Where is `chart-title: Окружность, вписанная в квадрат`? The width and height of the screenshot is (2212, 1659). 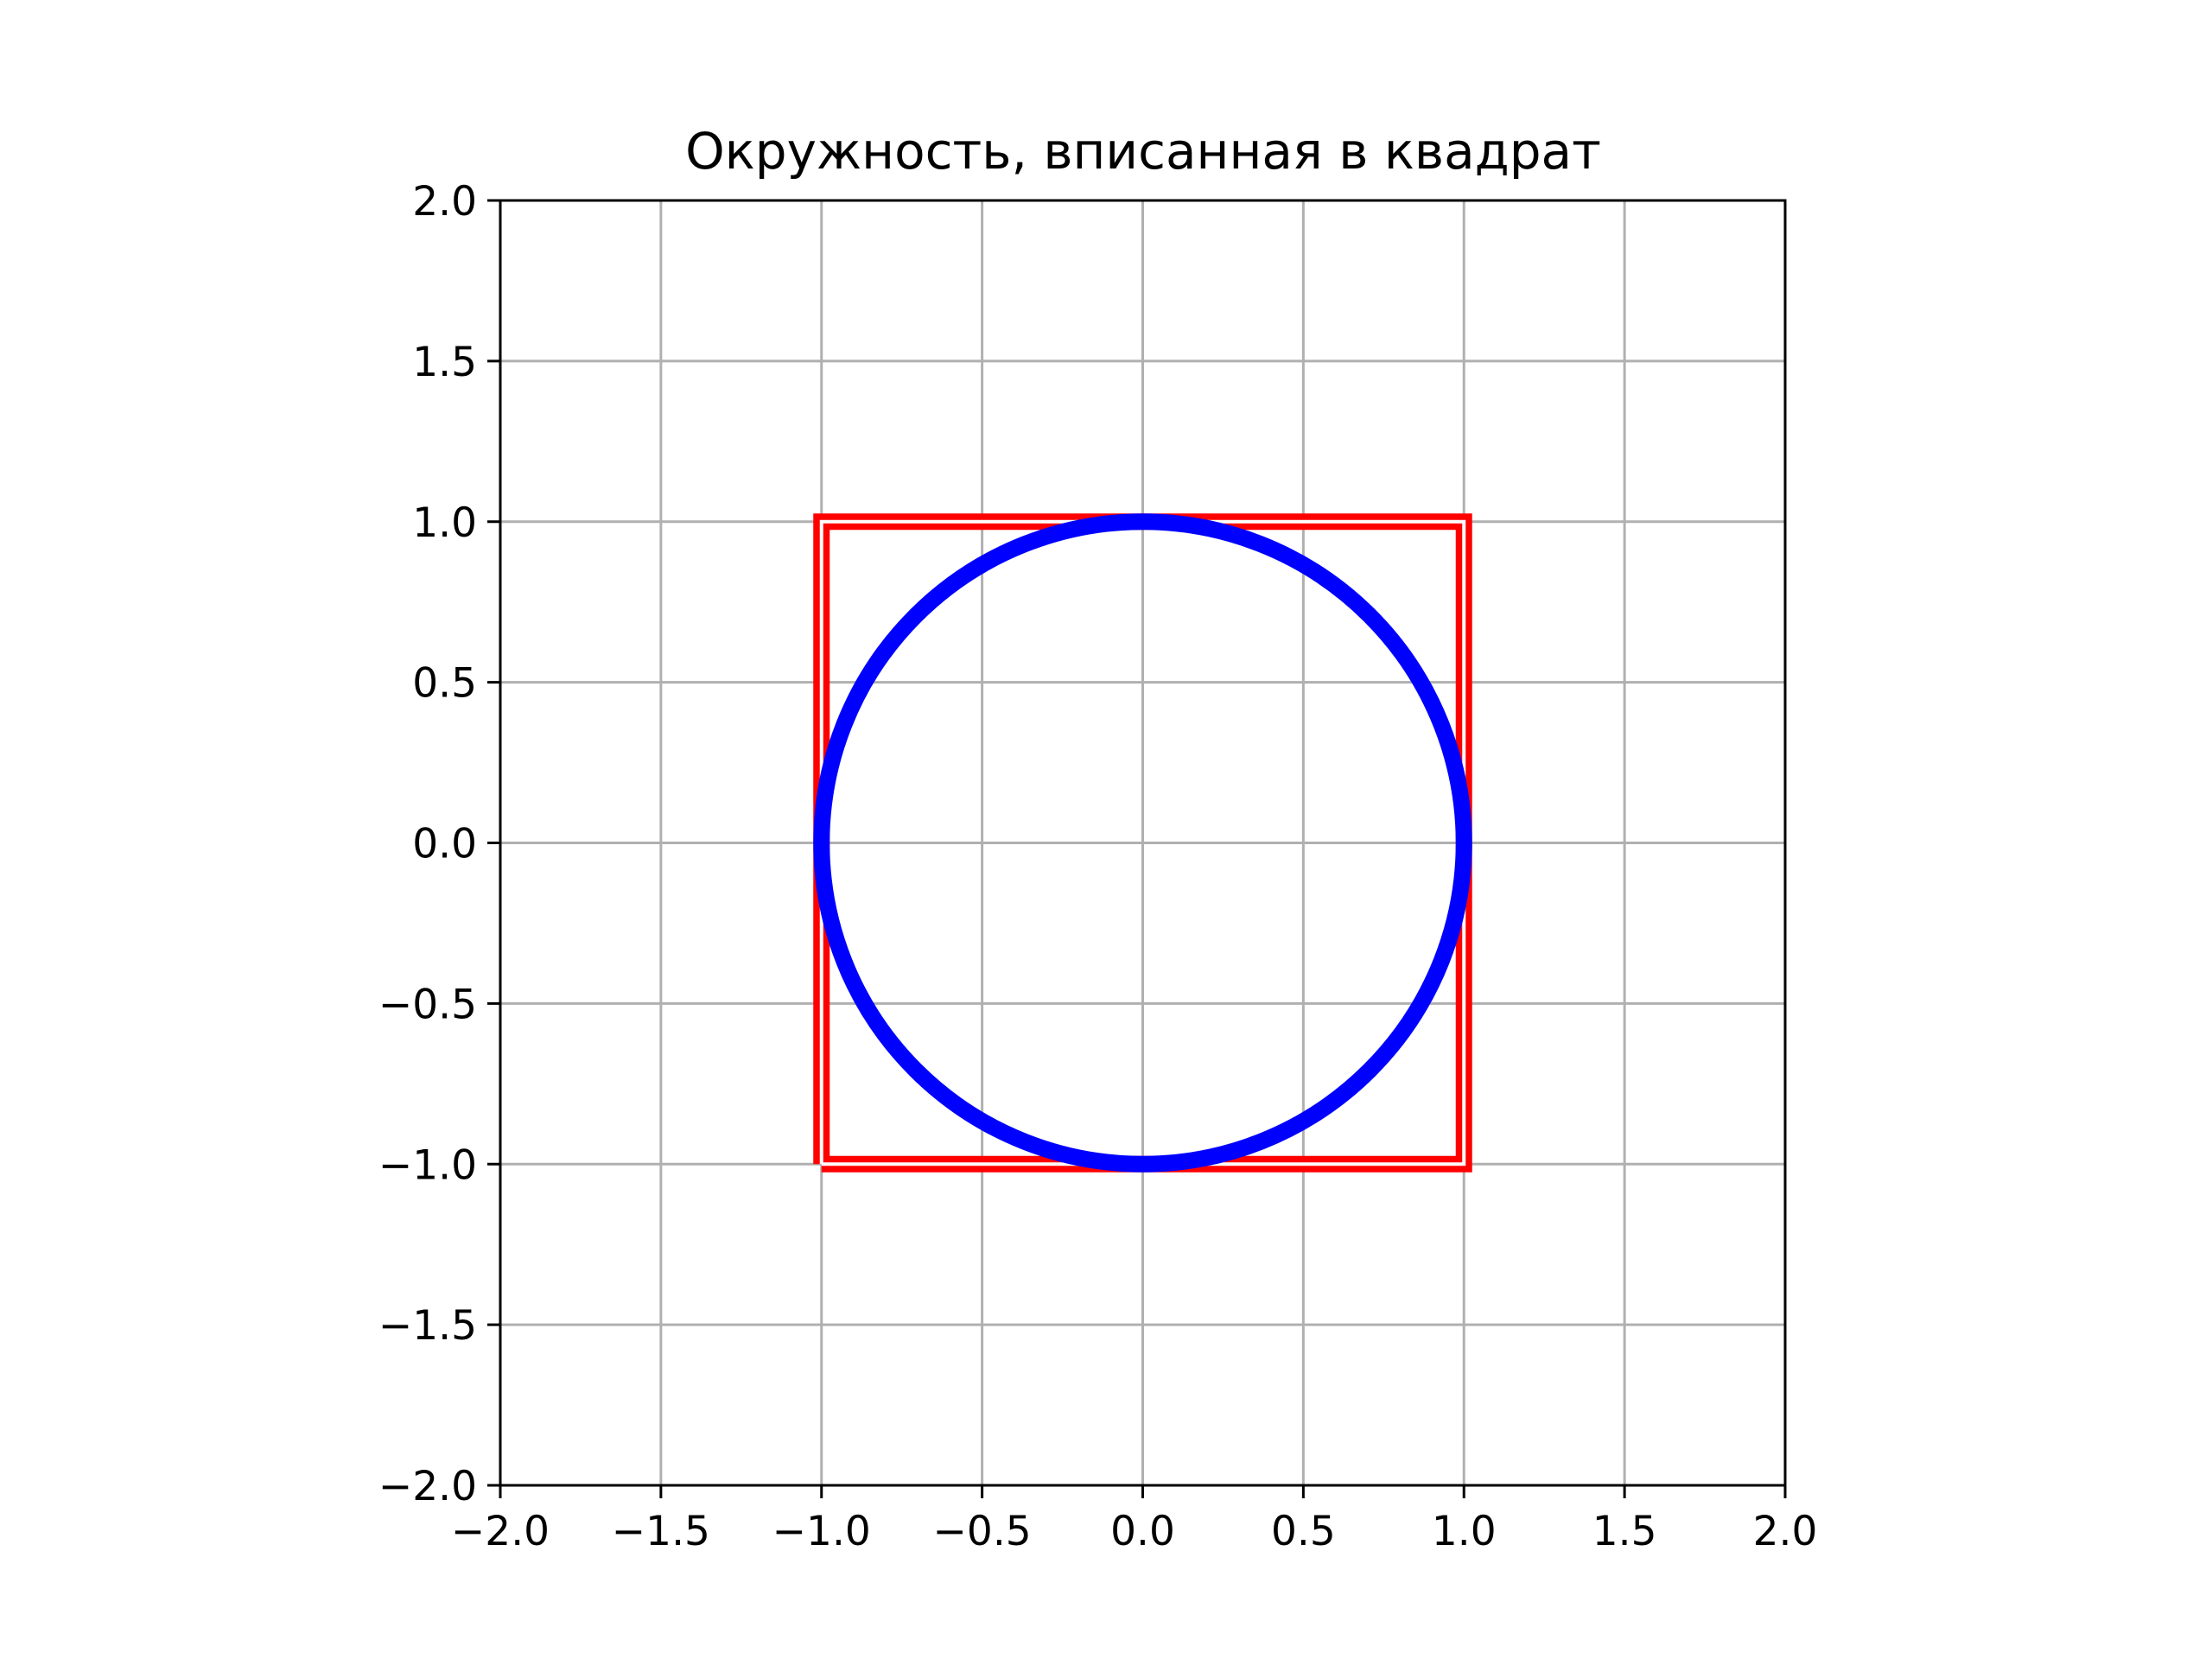 chart-title: Окружность, вписанная в квадрат is located at coordinates (1143, 151).